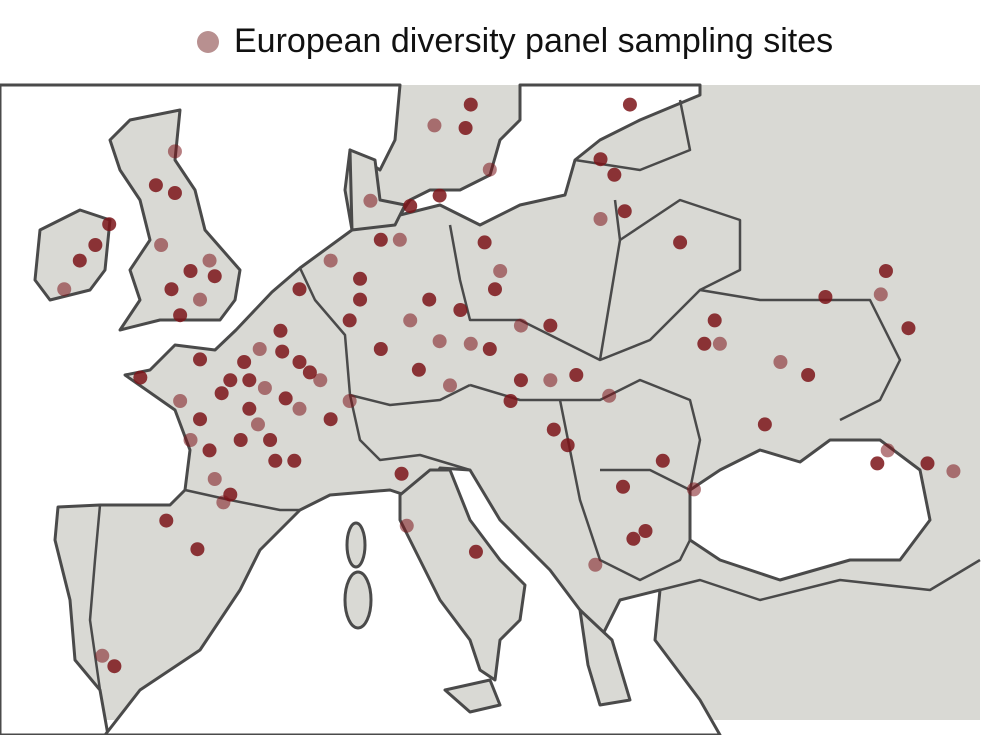 Image resolution: width=1000 pixels, height=735 pixels. Describe the element at coordinates (175, 220) in the screenshot. I see `great-britain` at that location.